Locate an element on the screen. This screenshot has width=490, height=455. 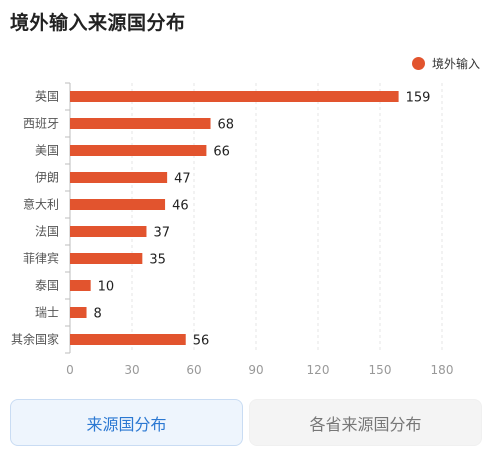
data-label: 66 is located at coordinates (221, 152).